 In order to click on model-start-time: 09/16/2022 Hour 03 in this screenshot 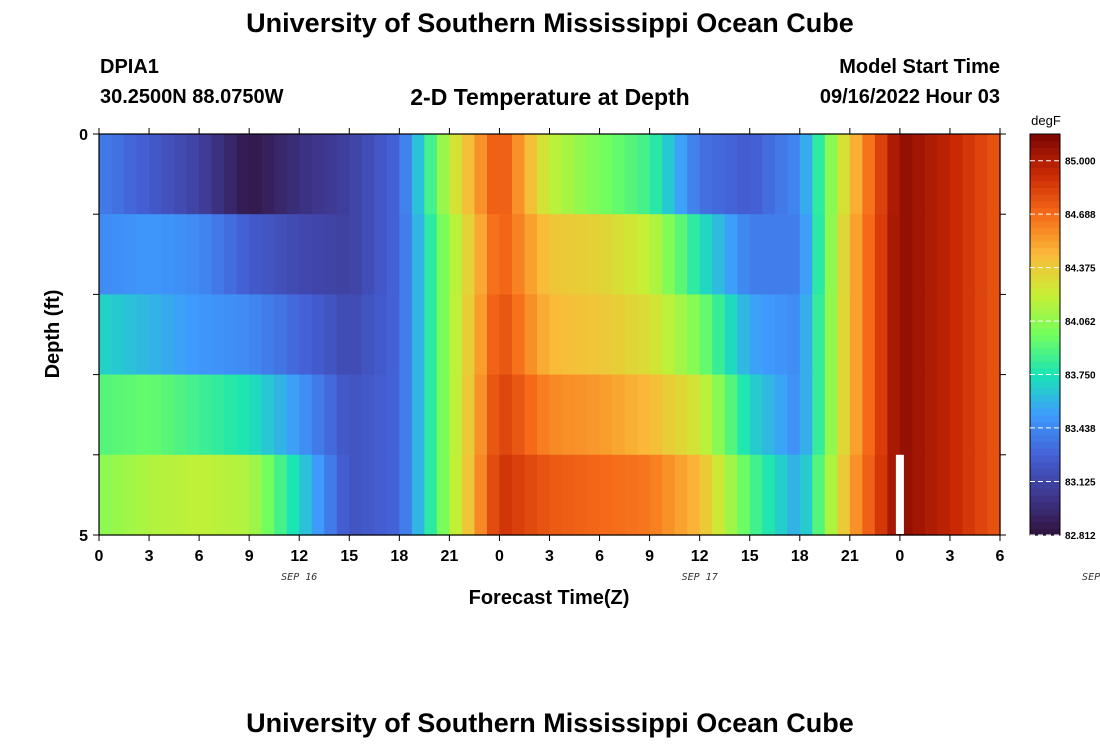, I will do `click(909, 97)`.